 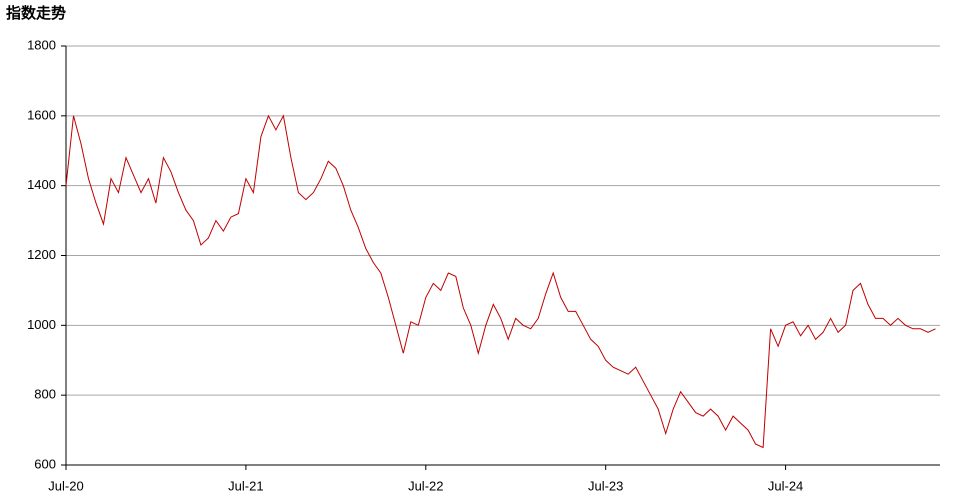 What do you see at coordinates (41, 254) in the screenshot?
I see `y-tick-label: 1200` at bounding box center [41, 254].